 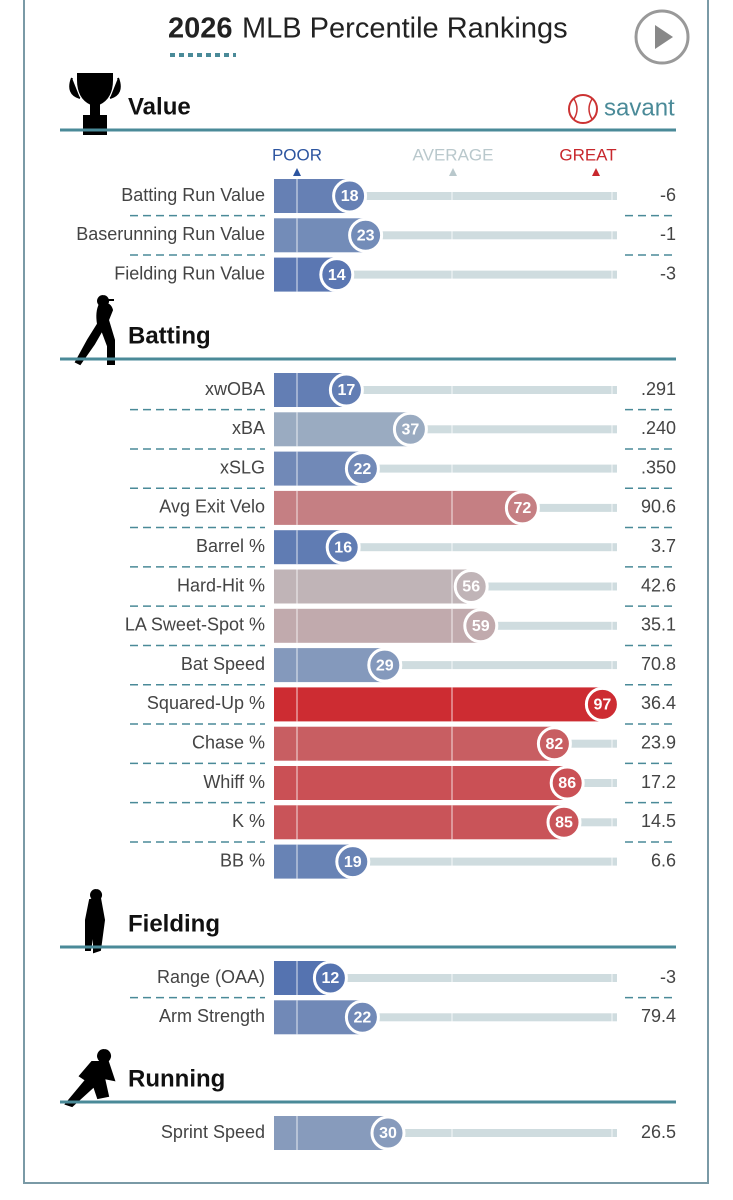 I want to click on percentile-bar-group: 23, so click(x=445, y=235).